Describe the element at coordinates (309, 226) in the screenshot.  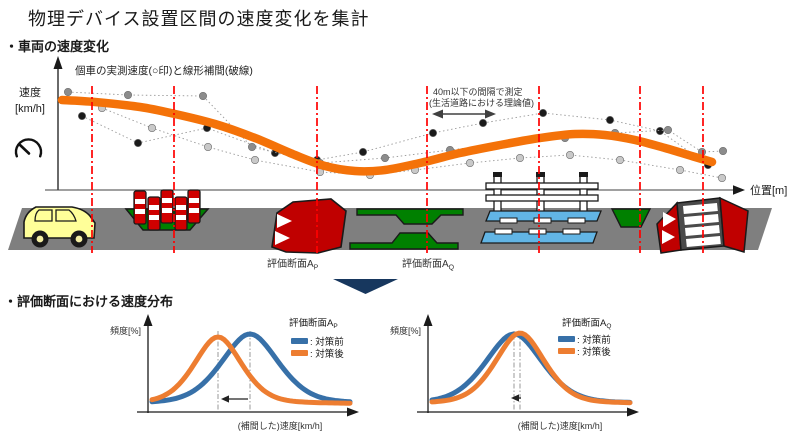
I see `speed-hump-icon` at that location.